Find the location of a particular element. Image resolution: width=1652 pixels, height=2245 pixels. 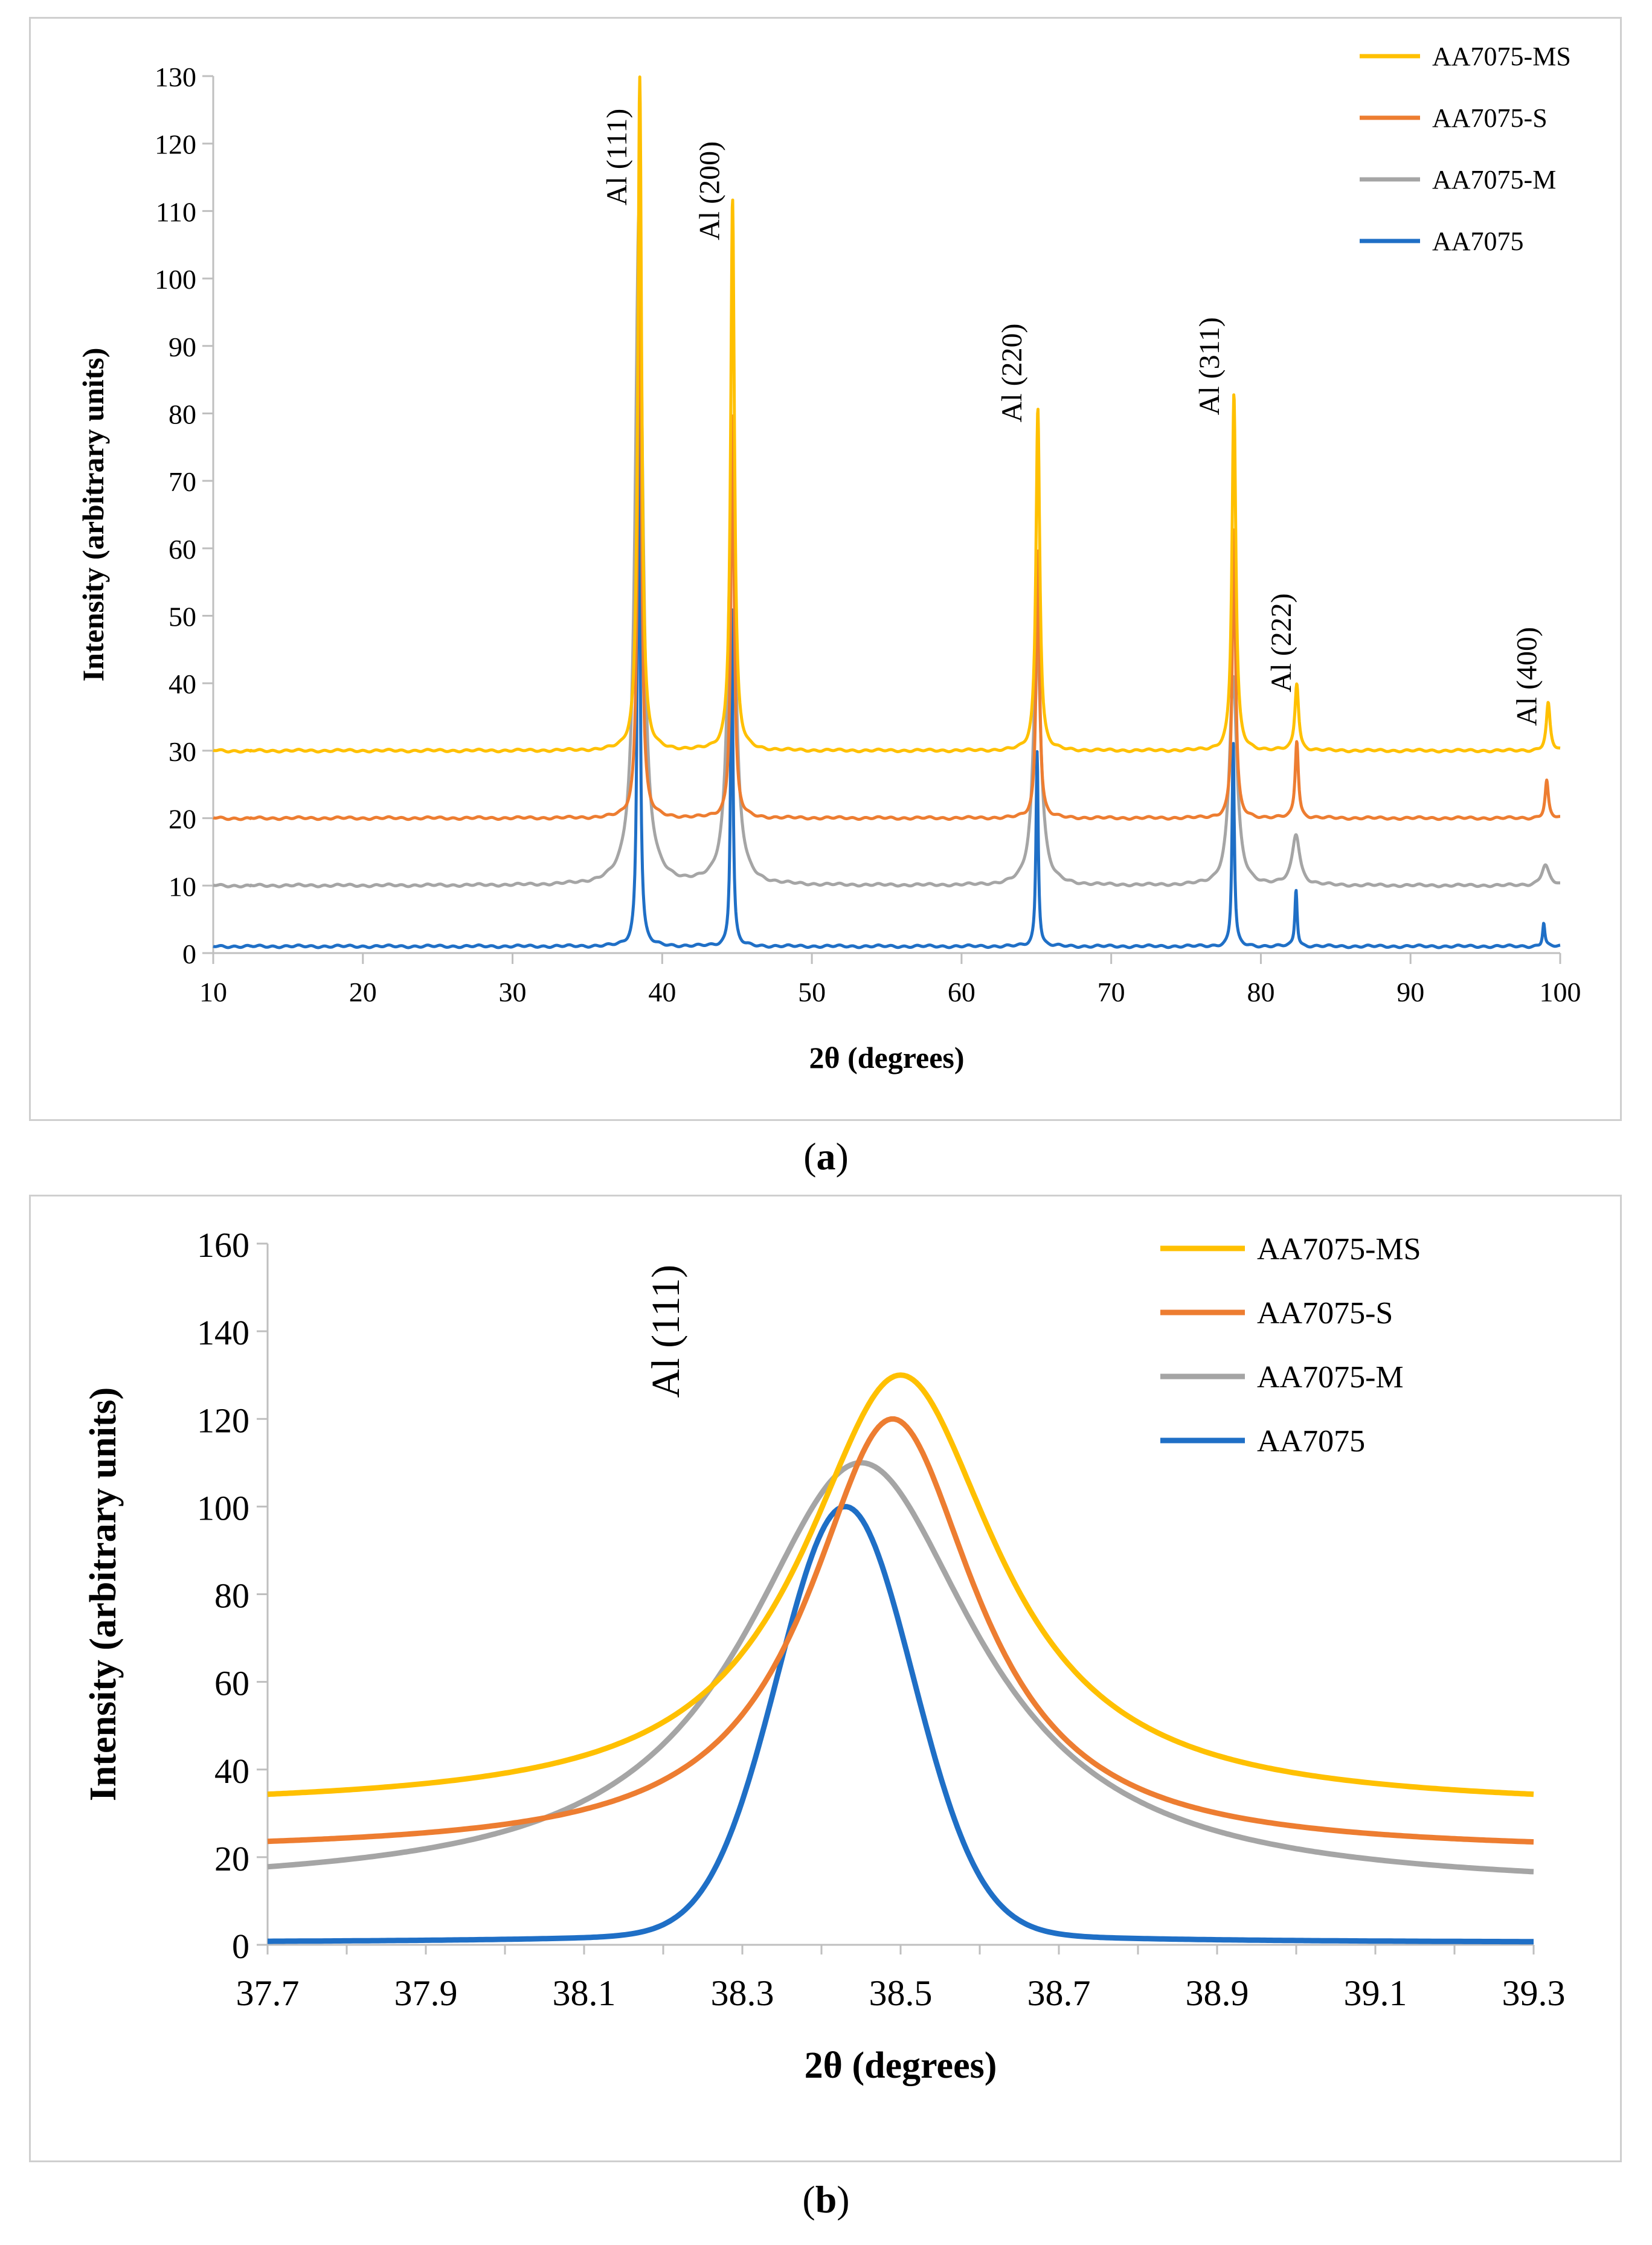

peak-label-4: Al (222) is located at coordinates (1281, 642).